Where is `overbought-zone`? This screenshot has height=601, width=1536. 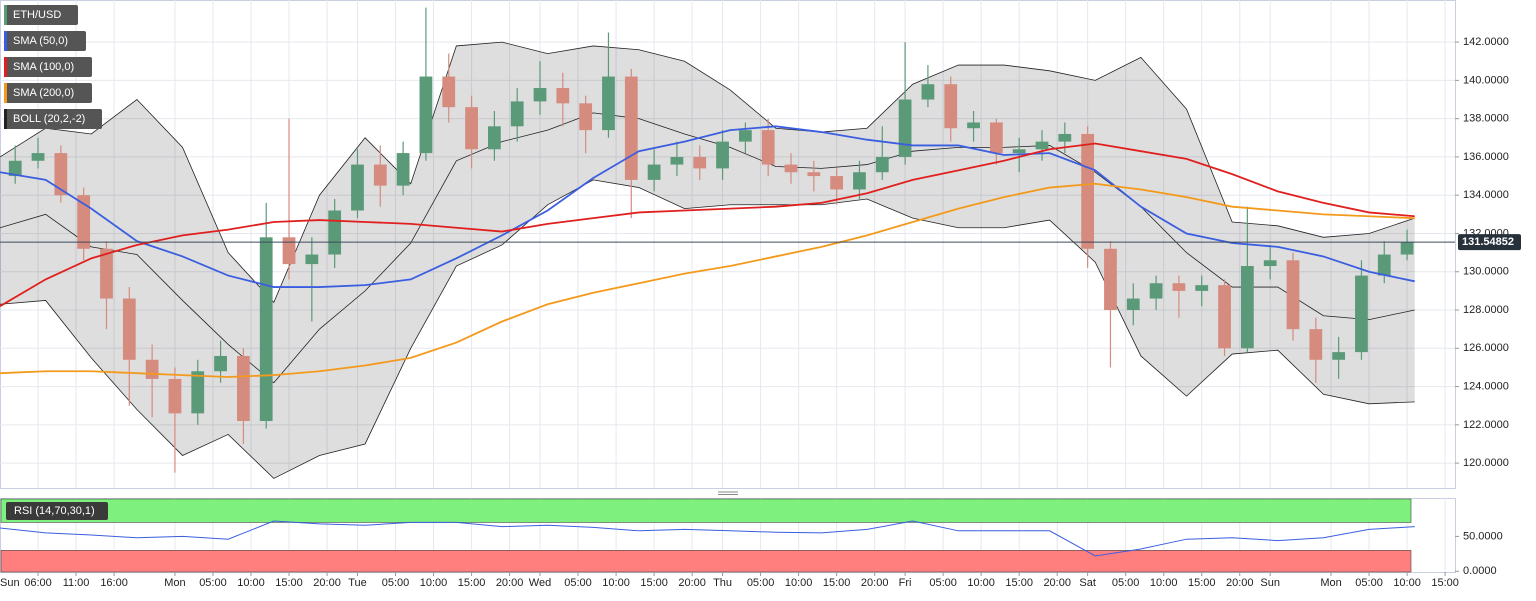
overbought-zone is located at coordinates (706, 510).